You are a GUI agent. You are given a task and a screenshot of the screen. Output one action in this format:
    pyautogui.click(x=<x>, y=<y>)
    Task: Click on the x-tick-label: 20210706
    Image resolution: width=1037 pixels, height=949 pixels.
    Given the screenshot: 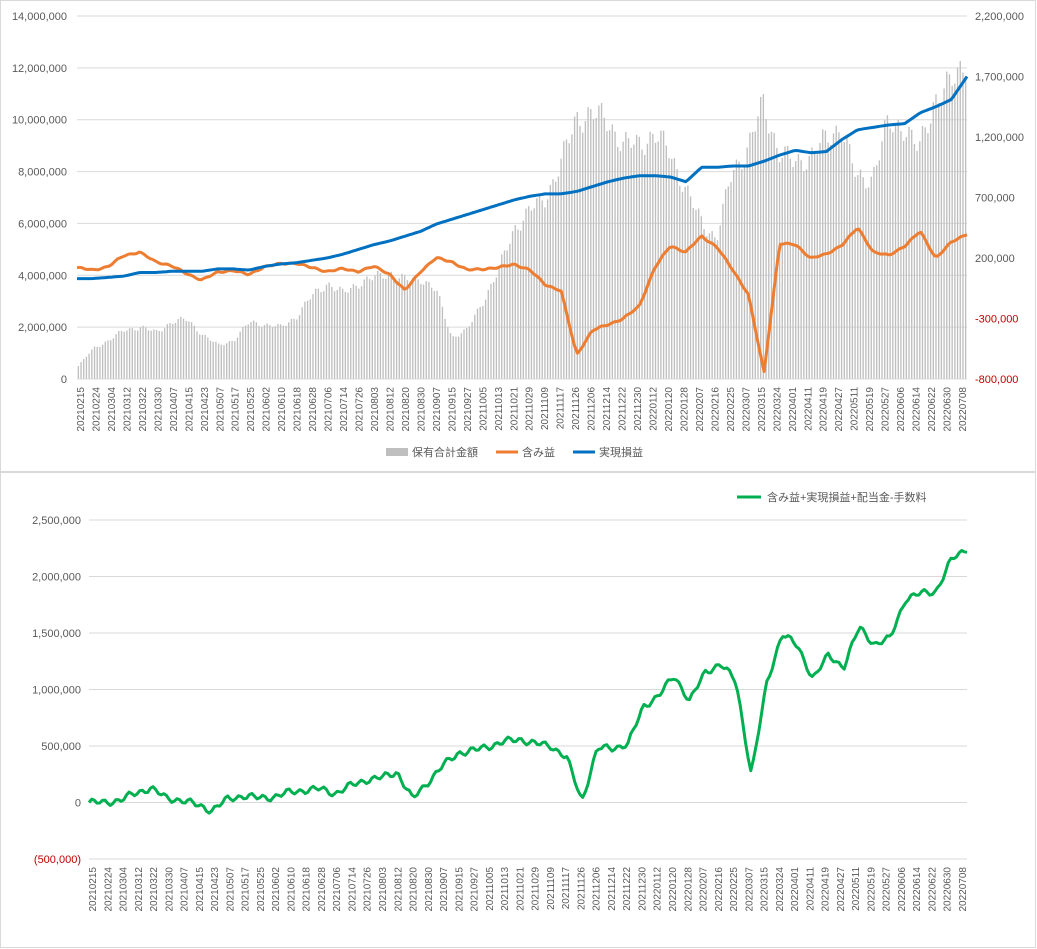 What is the action you would take?
    pyautogui.click(x=337, y=889)
    